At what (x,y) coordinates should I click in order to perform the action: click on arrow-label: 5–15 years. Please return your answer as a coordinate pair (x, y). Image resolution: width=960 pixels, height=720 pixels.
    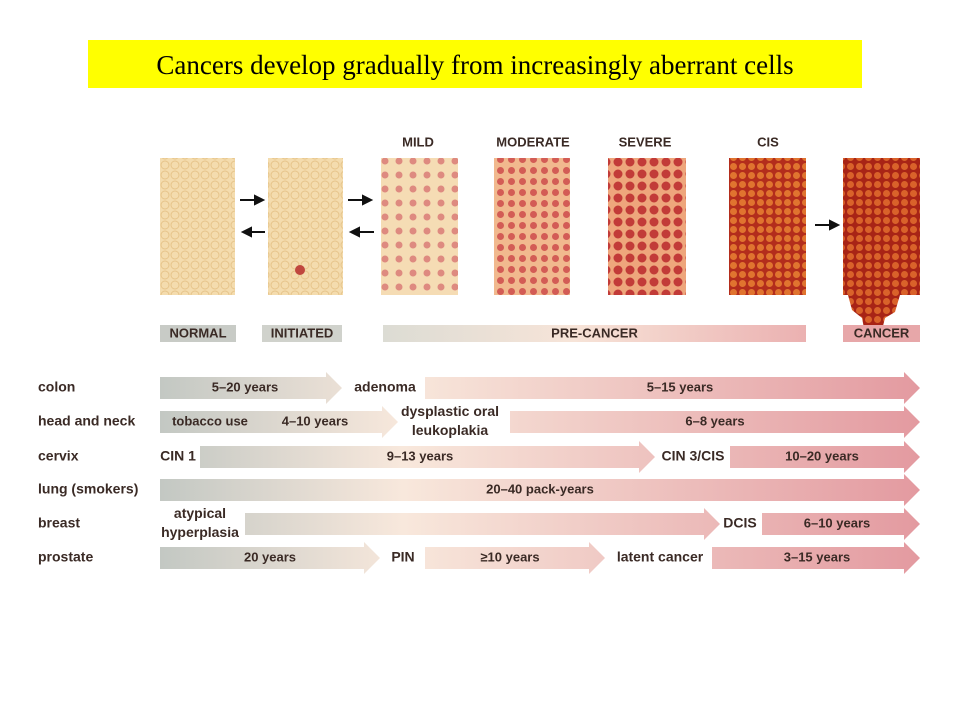
    Looking at the image, I should click on (680, 386).